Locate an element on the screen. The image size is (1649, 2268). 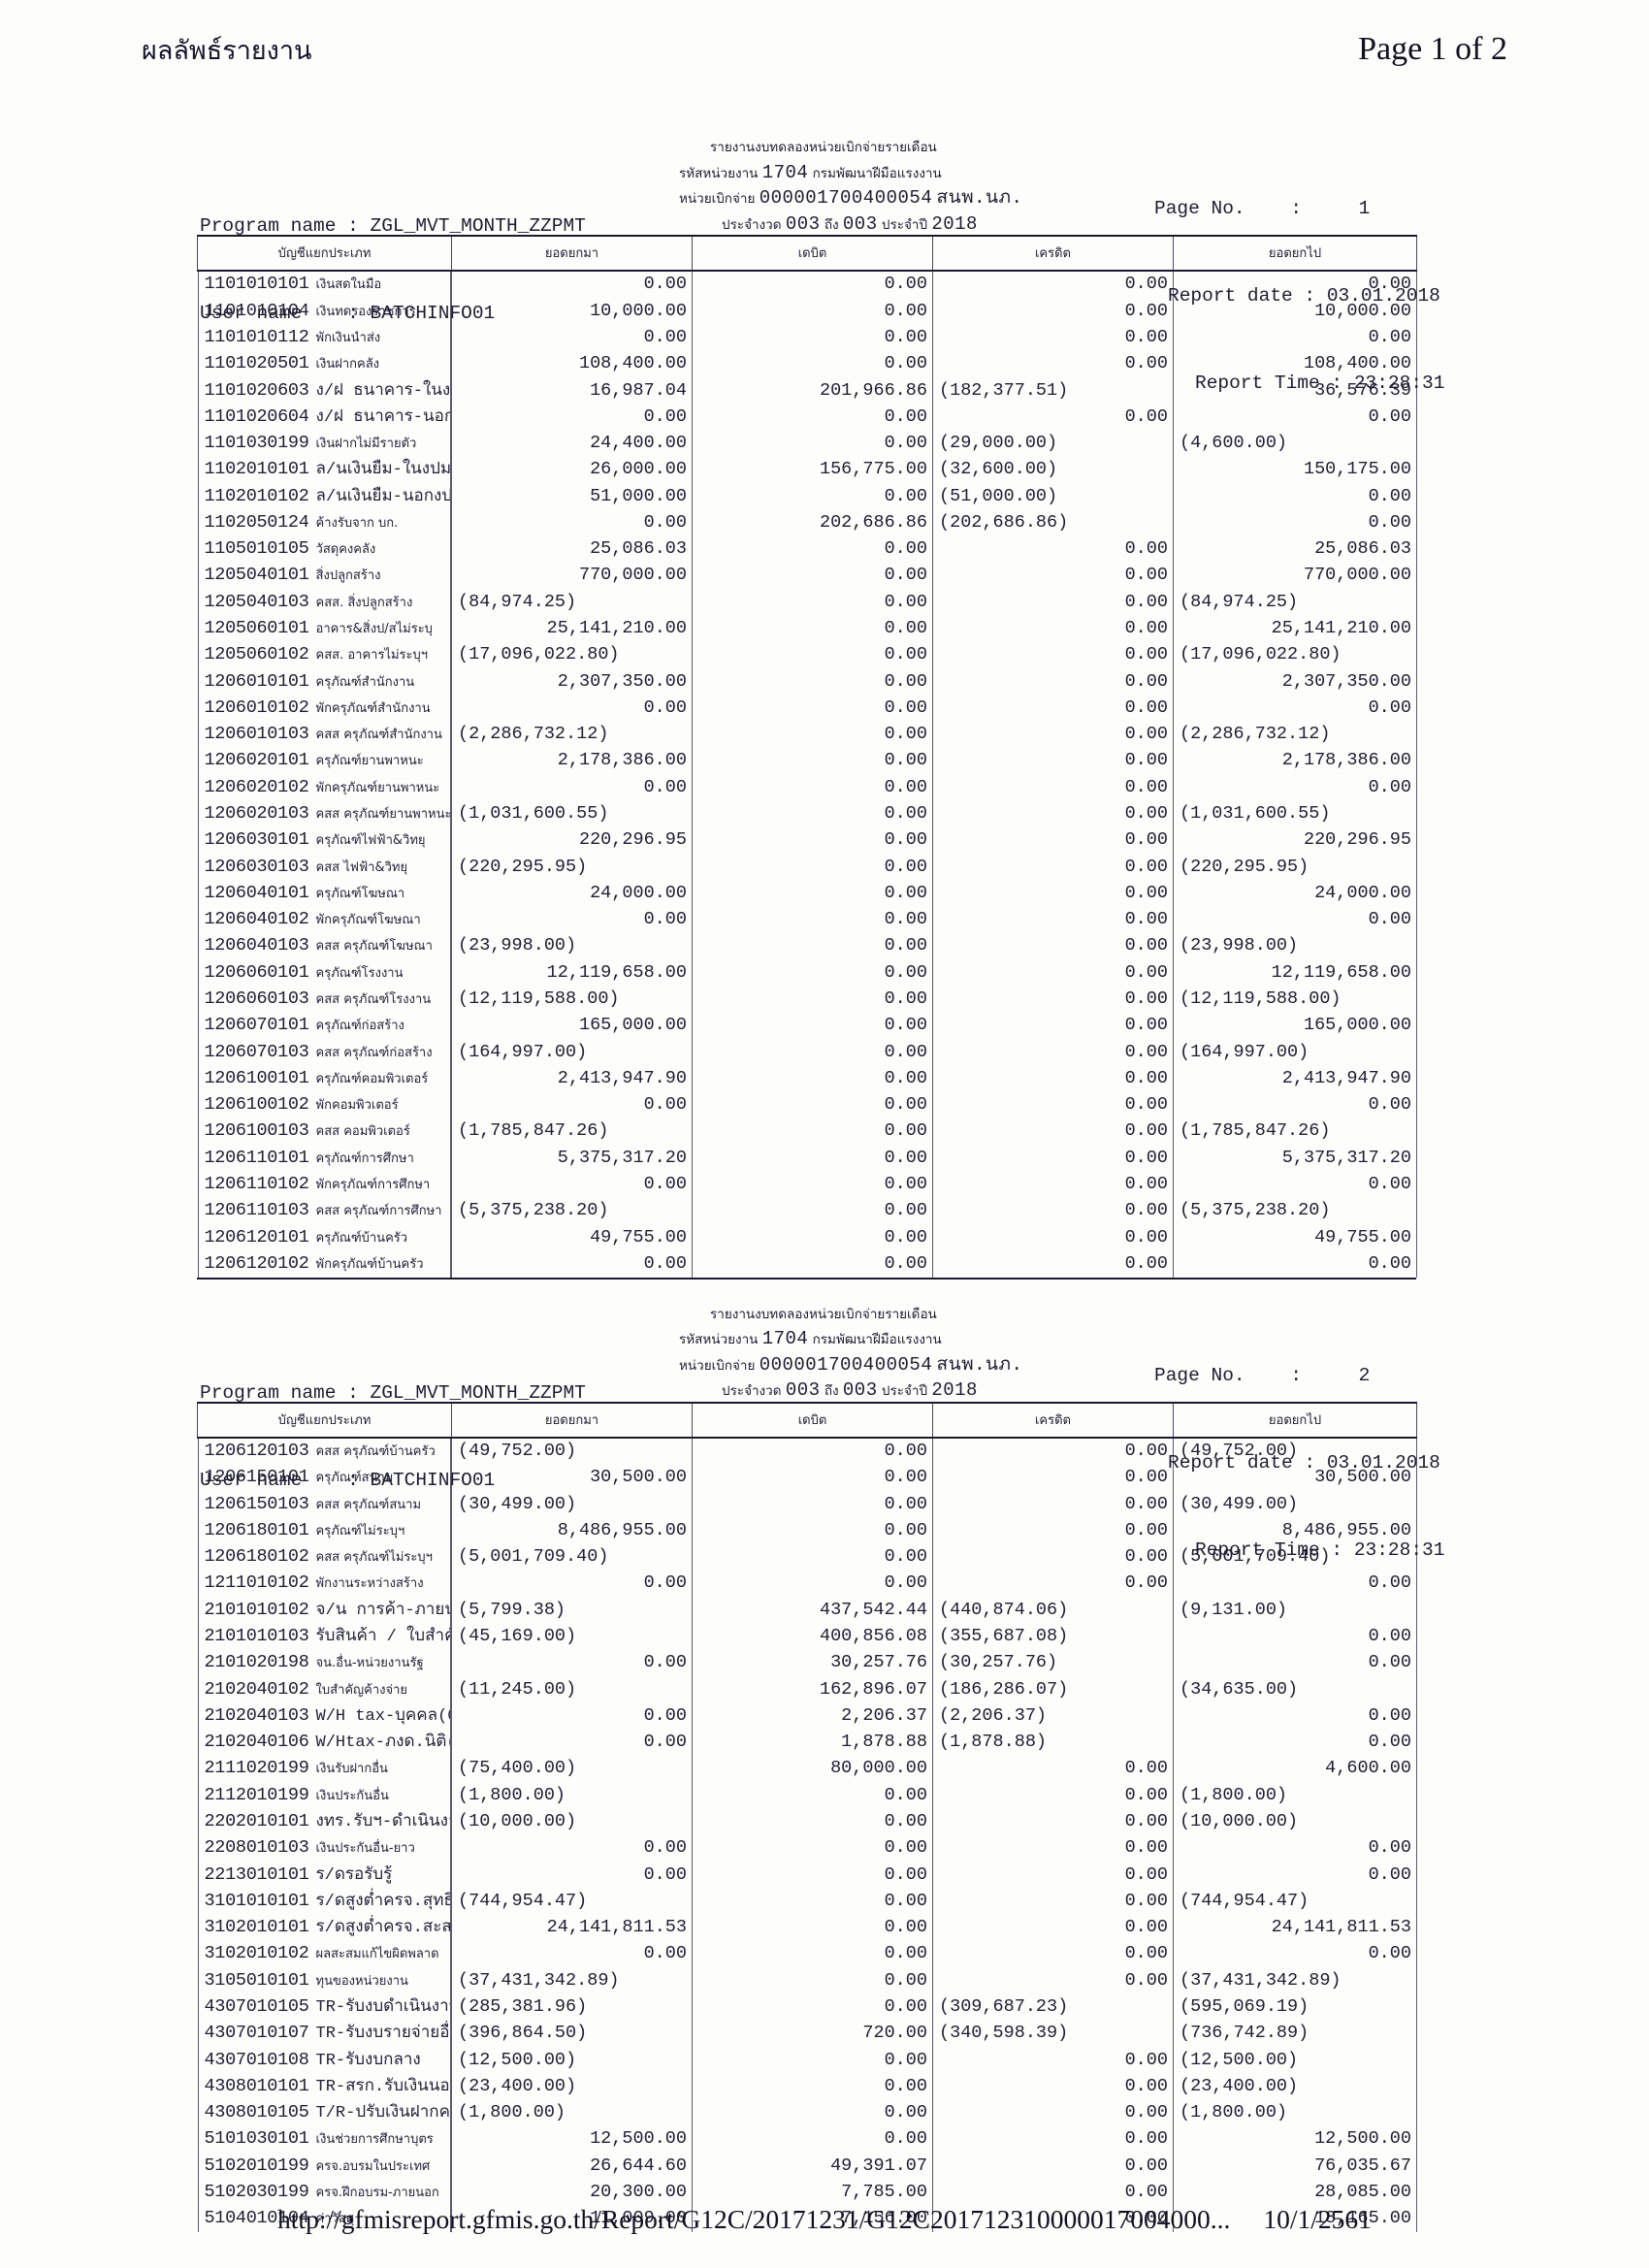
account-code: 1206100101 is located at coordinates (256, 1077).